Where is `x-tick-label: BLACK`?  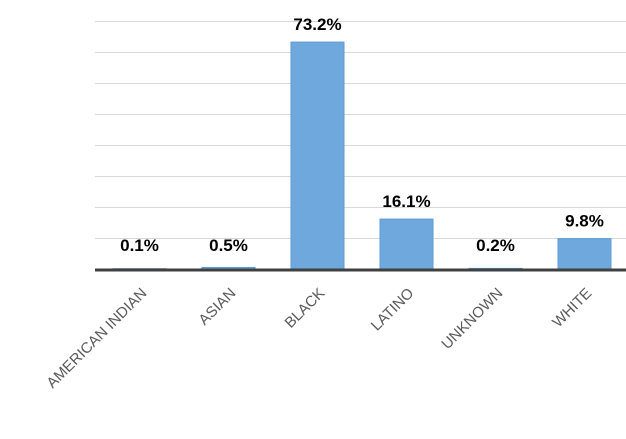
x-tick-label: BLACK is located at coordinates (305, 308).